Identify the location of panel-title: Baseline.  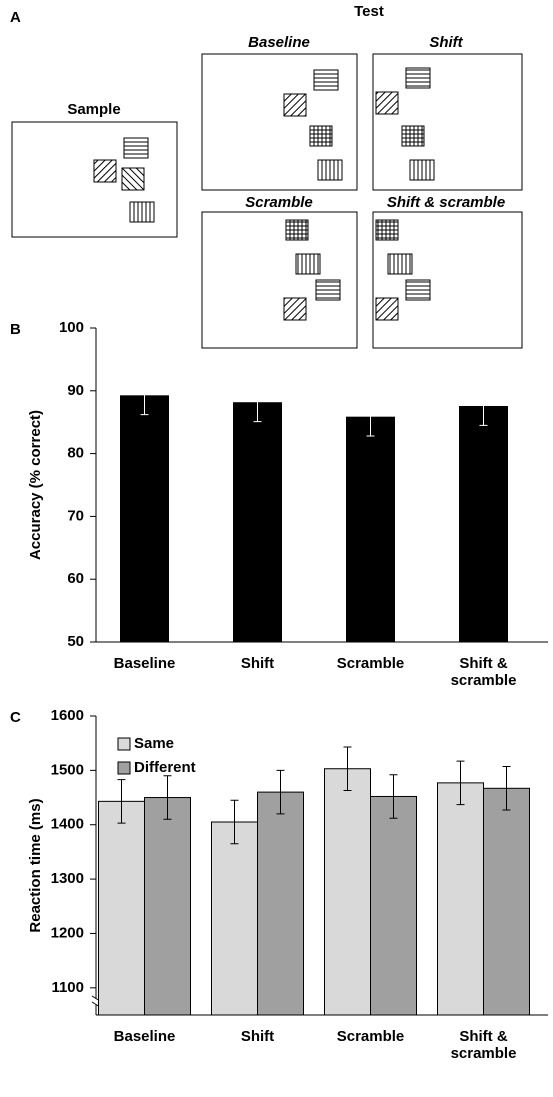
(279, 42).